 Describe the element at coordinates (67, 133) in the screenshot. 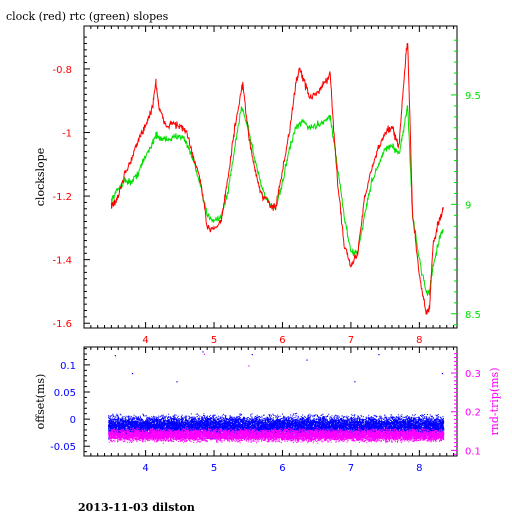

I see `top-y-tick-label: -1` at that location.